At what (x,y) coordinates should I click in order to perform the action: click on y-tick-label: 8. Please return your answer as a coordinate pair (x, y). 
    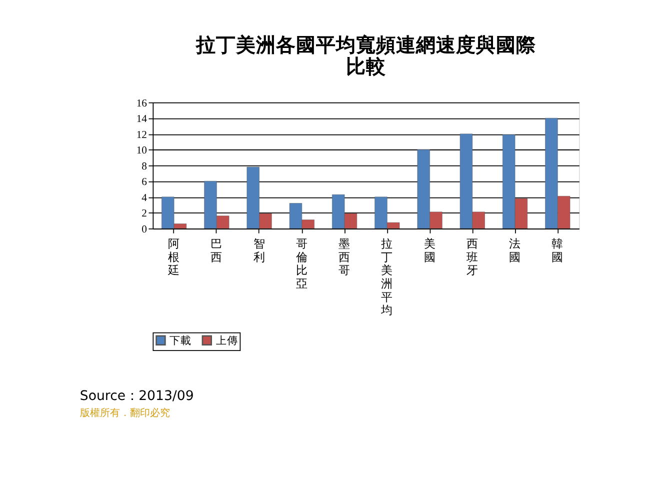
    Looking at the image, I should click on (144, 166).